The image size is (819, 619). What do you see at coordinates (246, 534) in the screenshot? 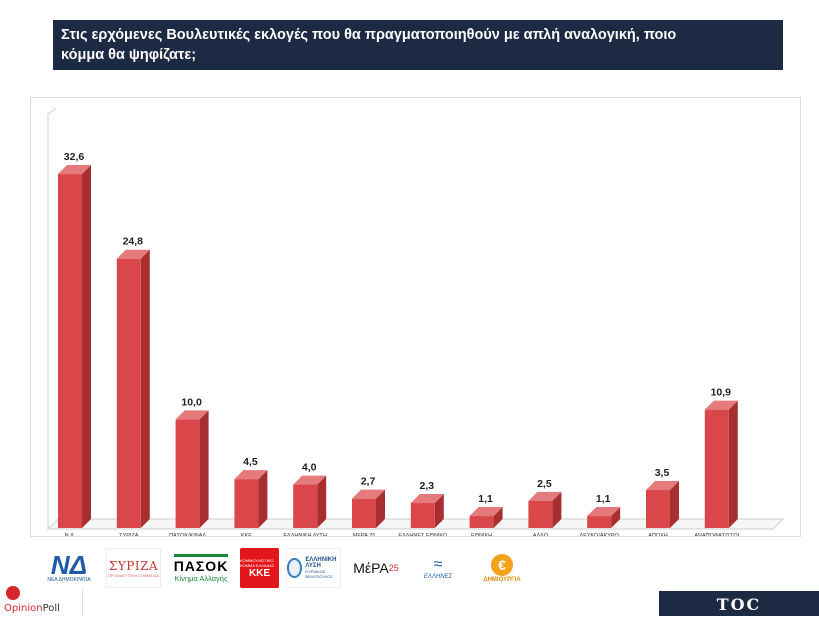
I see `category-label: ΚΚΕ` at bounding box center [246, 534].